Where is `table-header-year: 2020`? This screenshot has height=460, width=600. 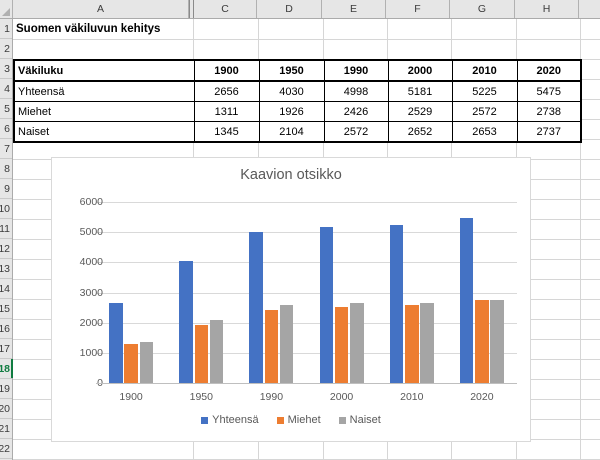 table-header-year: 2020 is located at coordinates (549, 70).